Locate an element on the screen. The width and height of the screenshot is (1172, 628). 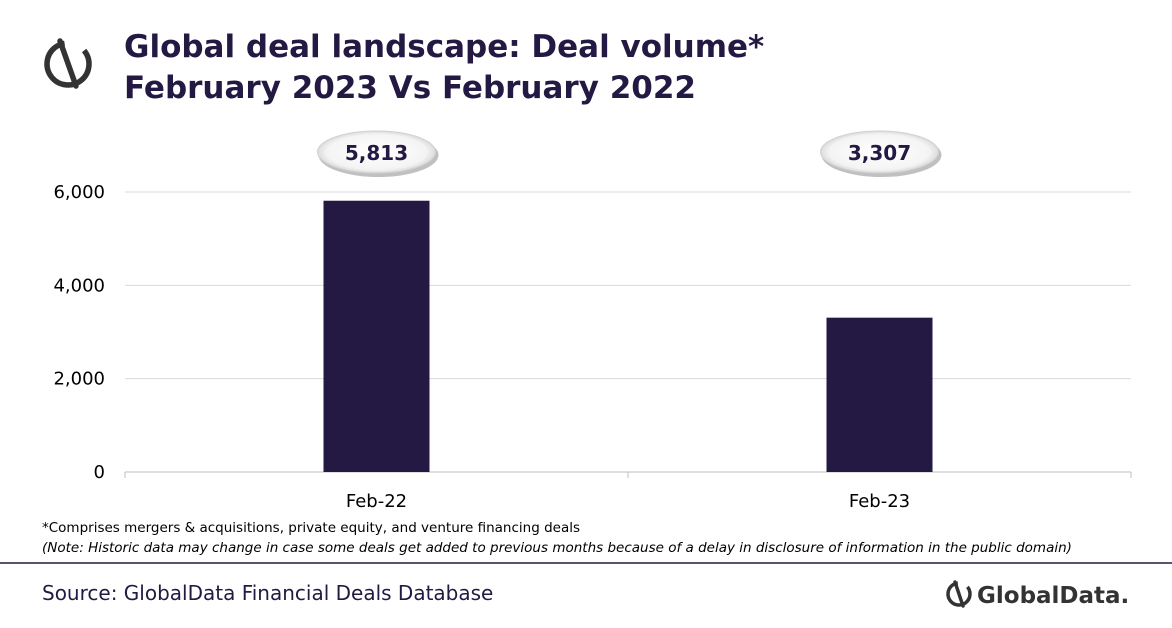
y-tick-label: 2,000 is located at coordinates (79, 379).